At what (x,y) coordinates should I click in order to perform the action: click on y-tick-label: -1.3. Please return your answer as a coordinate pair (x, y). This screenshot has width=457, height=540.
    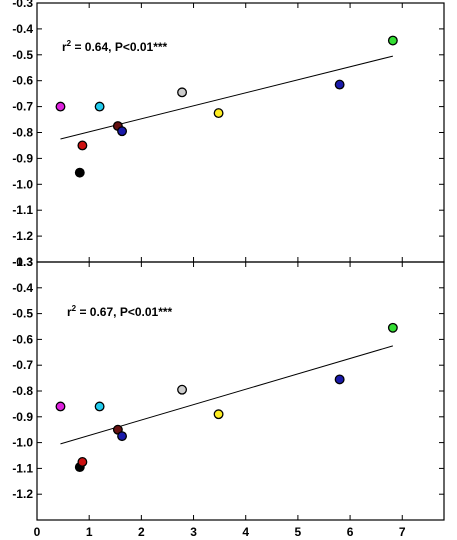
    Looking at the image, I should click on (22, 262).